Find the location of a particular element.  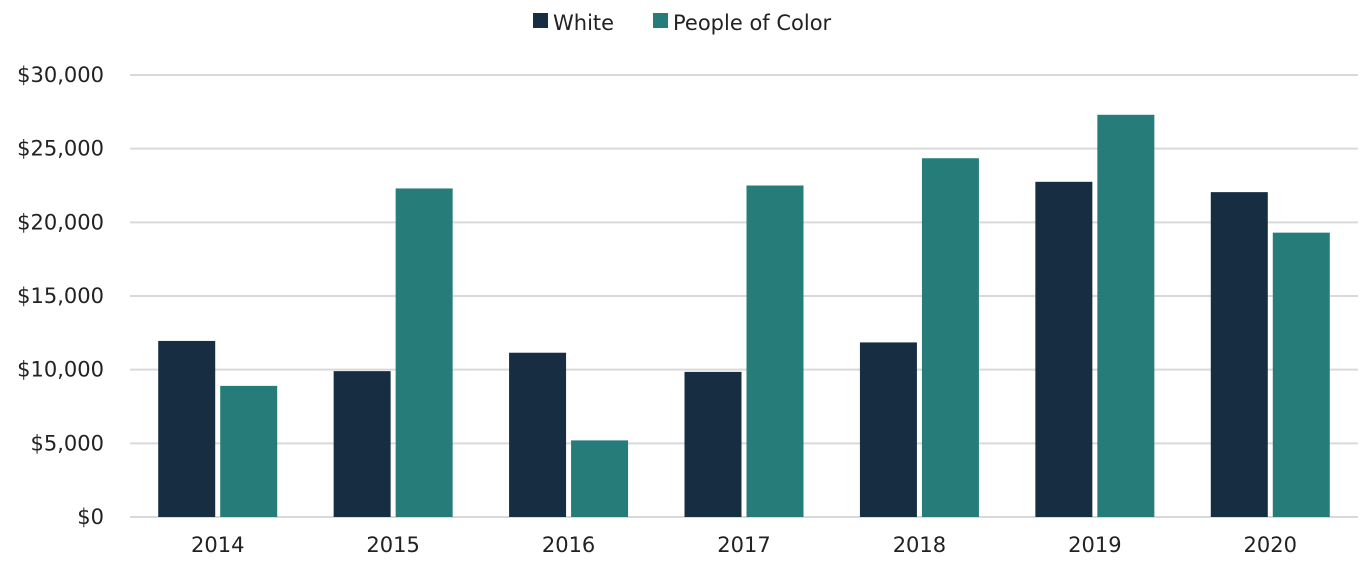

x-tick-label: 2014 is located at coordinates (217, 545).